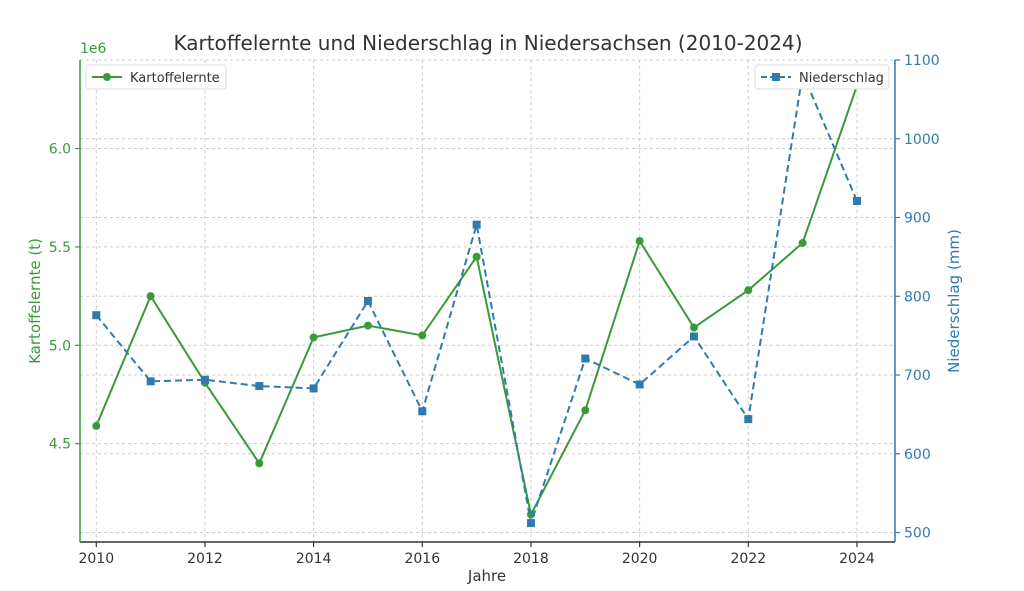 The height and width of the screenshot is (591, 1024). I want to click on legend-kartoffelernte: Kartoffelernte, so click(156, 77).